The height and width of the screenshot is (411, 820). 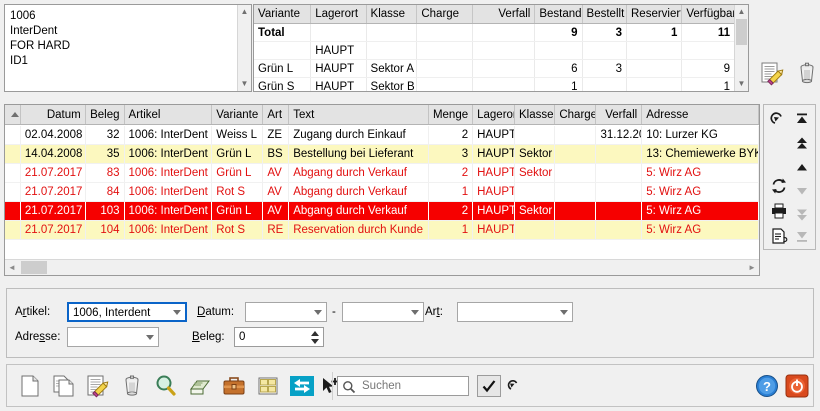 What do you see at coordinates (515, 312) in the screenshot?
I see `art-filter-input` at bounding box center [515, 312].